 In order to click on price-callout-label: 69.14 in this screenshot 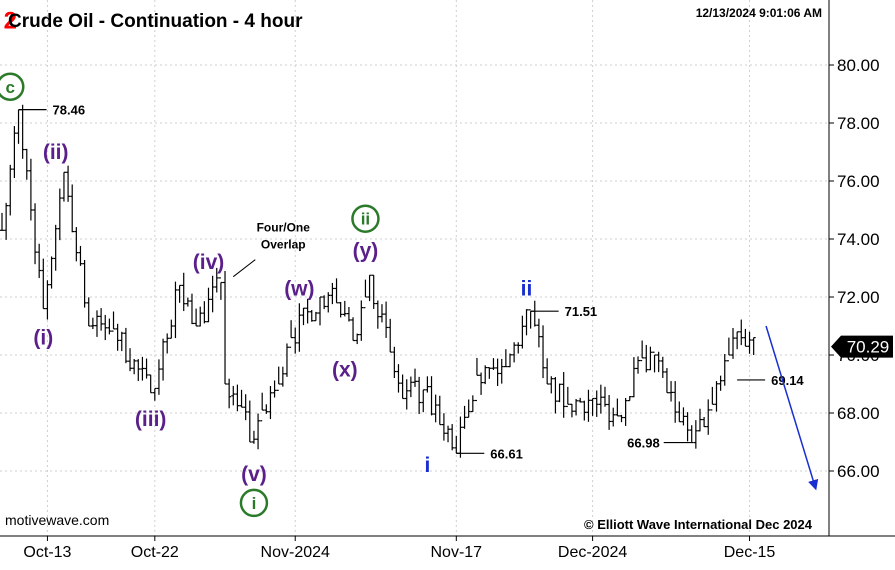, I will do `click(787, 380)`.